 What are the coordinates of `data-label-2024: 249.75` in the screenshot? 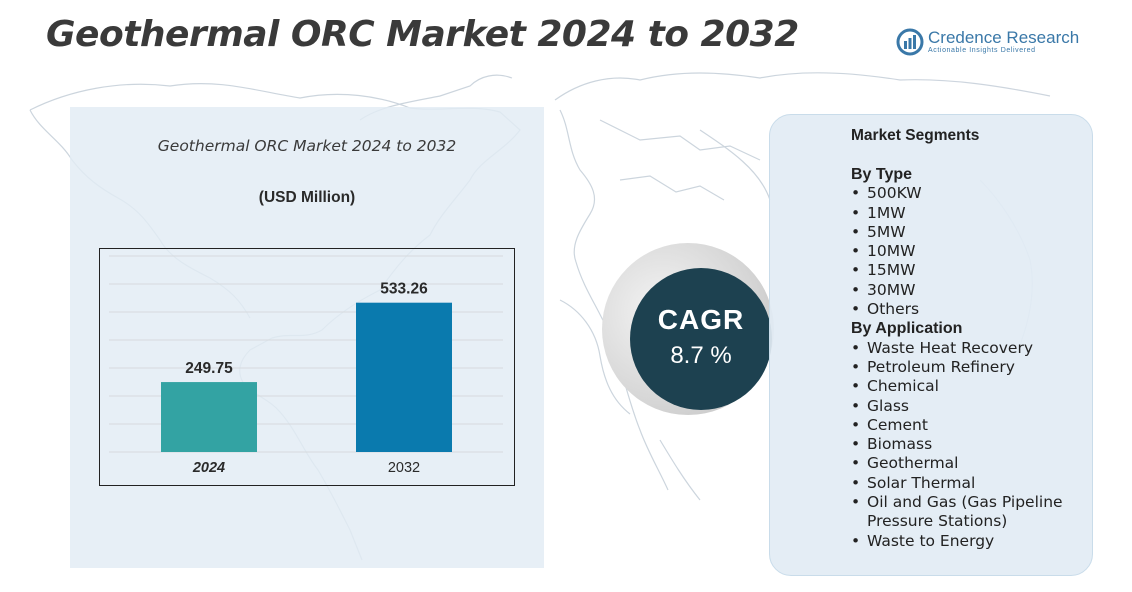 It's located at (209, 368).